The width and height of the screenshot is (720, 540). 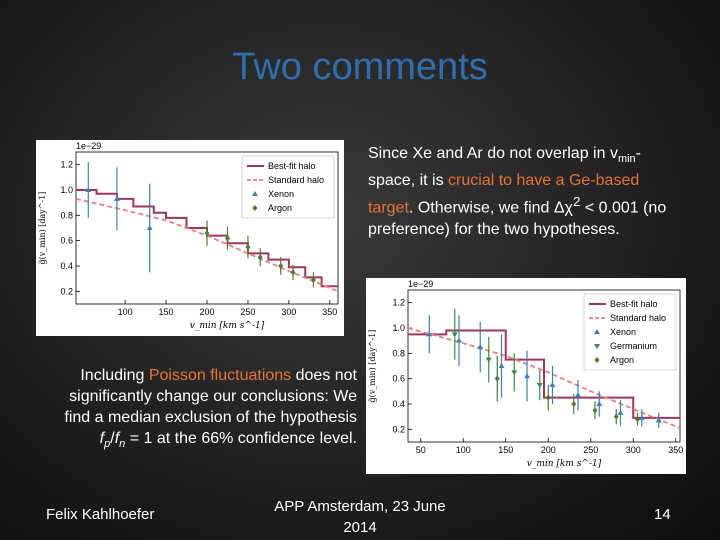 What do you see at coordinates (544, 374) in the screenshot?
I see `series-line-best-fit-halo` at bounding box center [544, 374].